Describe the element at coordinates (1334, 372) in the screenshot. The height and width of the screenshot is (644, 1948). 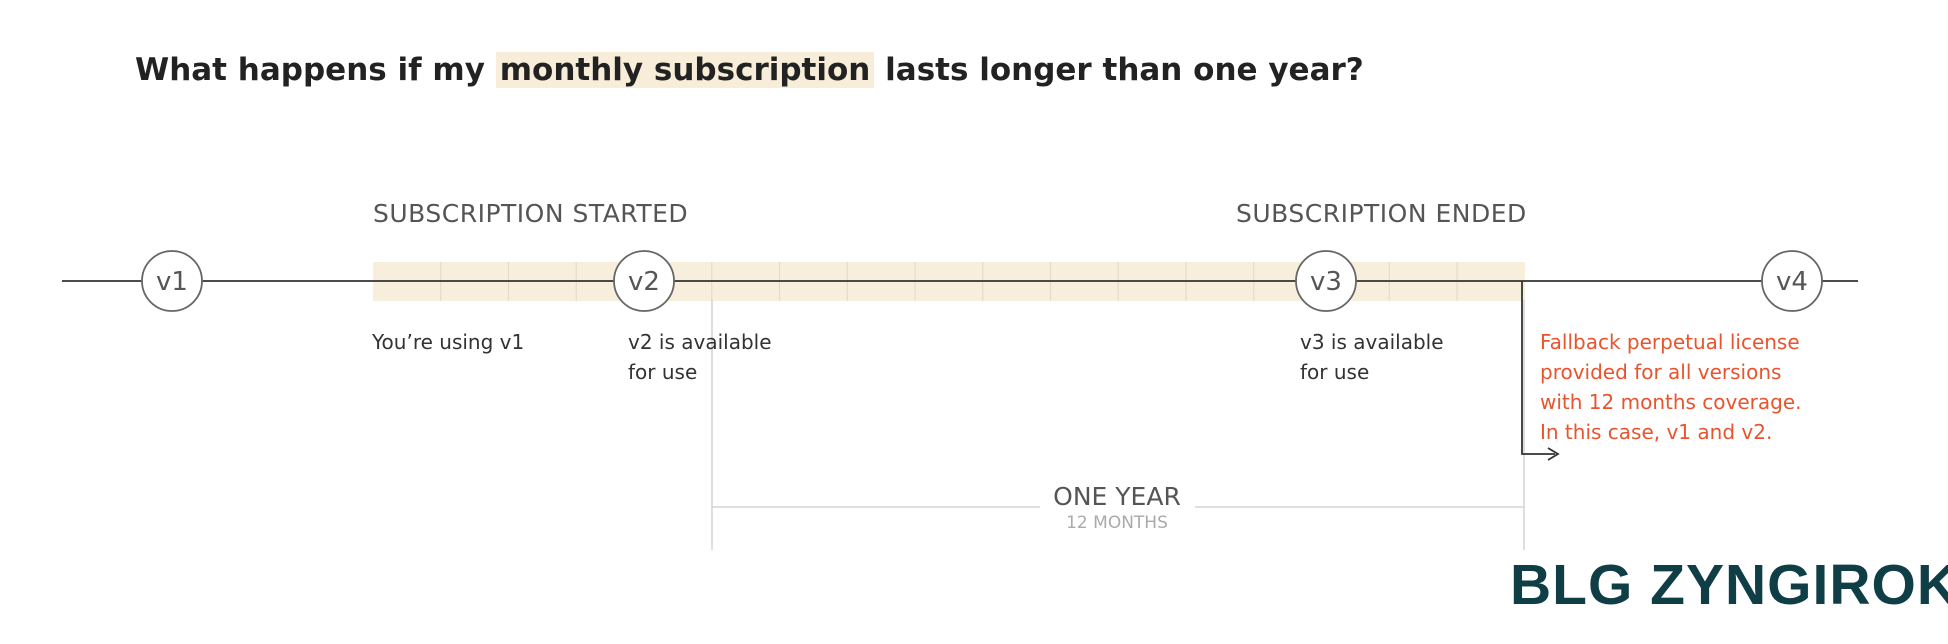
I see `note-v3-line2: for use` at that location.